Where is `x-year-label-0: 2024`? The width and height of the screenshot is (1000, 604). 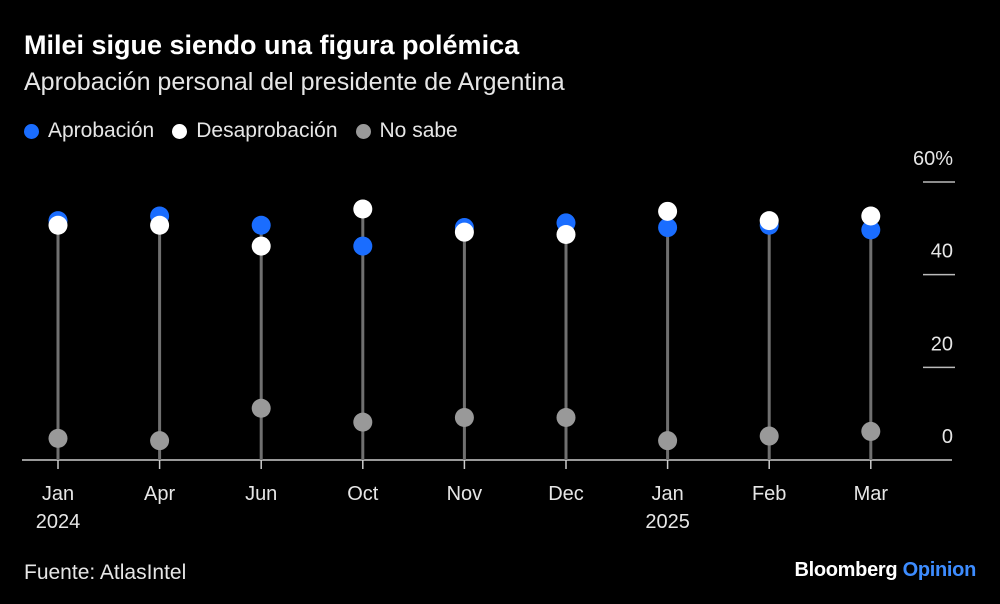 x-year-label-0: 2024 is located at coordinates (58, 522).